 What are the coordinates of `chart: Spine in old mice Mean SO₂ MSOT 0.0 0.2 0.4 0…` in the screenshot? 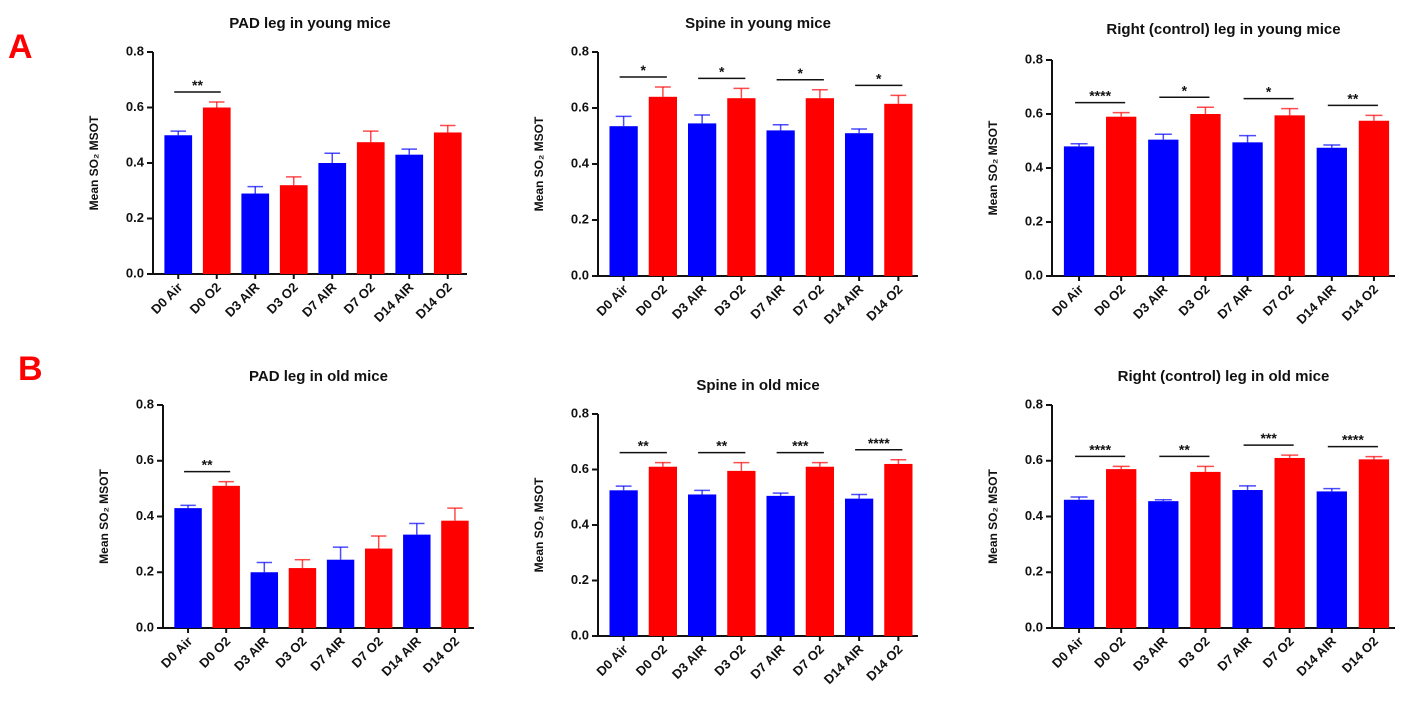 It's located at (725, 532).